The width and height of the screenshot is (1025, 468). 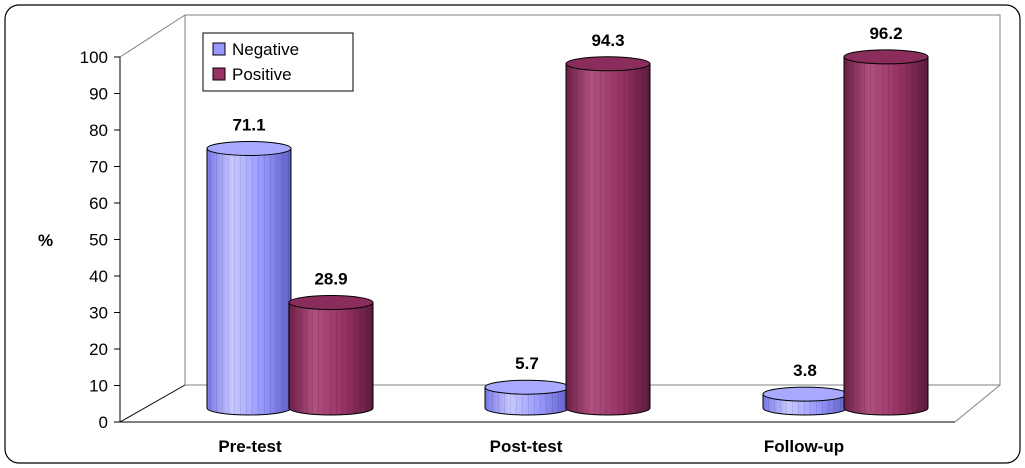 I want to click on data-label-positive-post-test: 94.3, so click(x=607, y=40).